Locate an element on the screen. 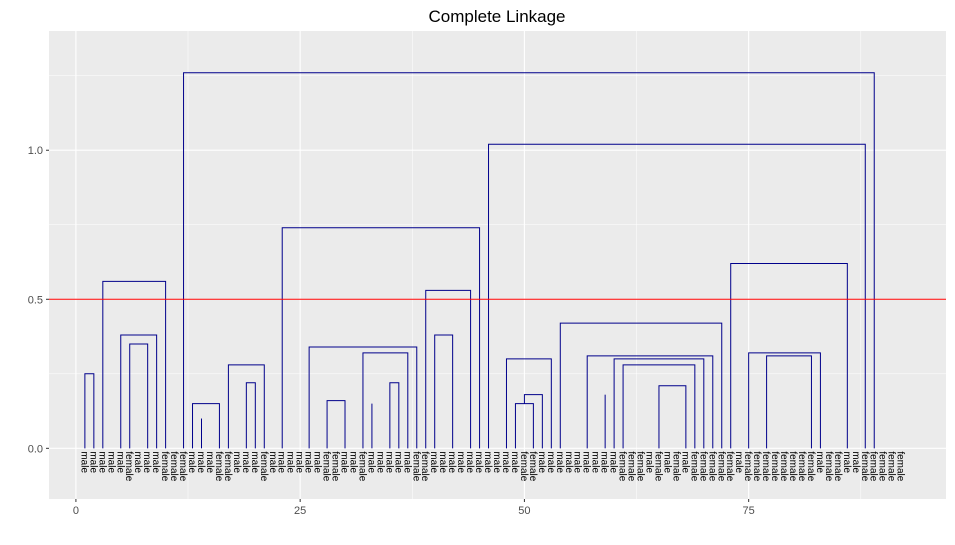 The width and height of the screenshot is (955, 545). x-tick-label: 0 is located at coordinates (76, 511).